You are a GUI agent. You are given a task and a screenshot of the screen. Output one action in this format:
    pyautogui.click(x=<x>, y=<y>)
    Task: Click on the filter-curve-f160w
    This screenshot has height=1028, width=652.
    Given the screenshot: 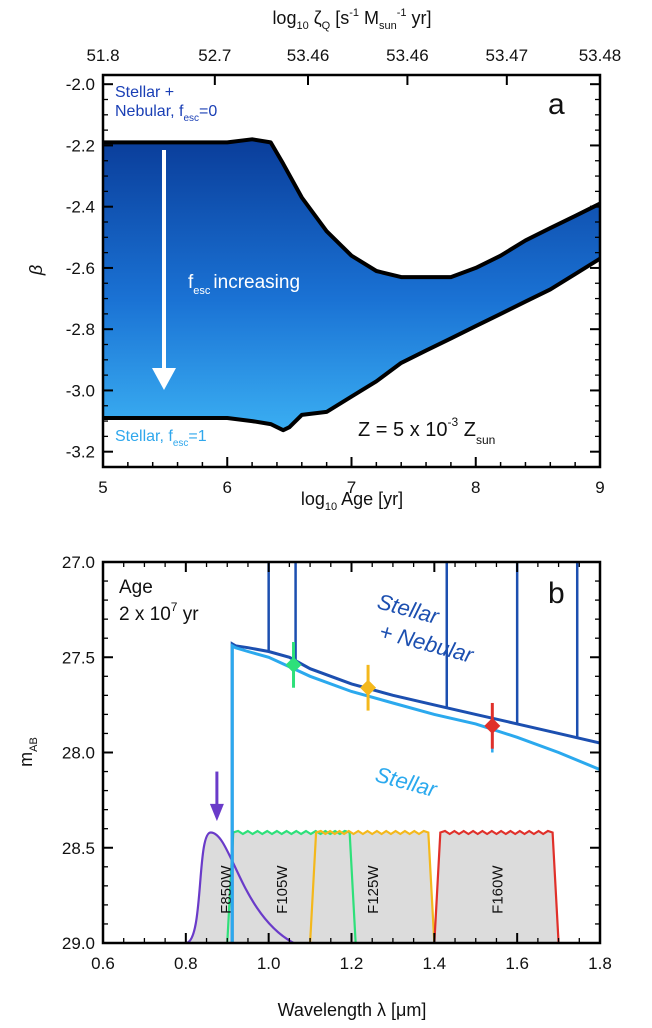 What is the action you would take?
    pyautogui.click(x=496, y=886)
    